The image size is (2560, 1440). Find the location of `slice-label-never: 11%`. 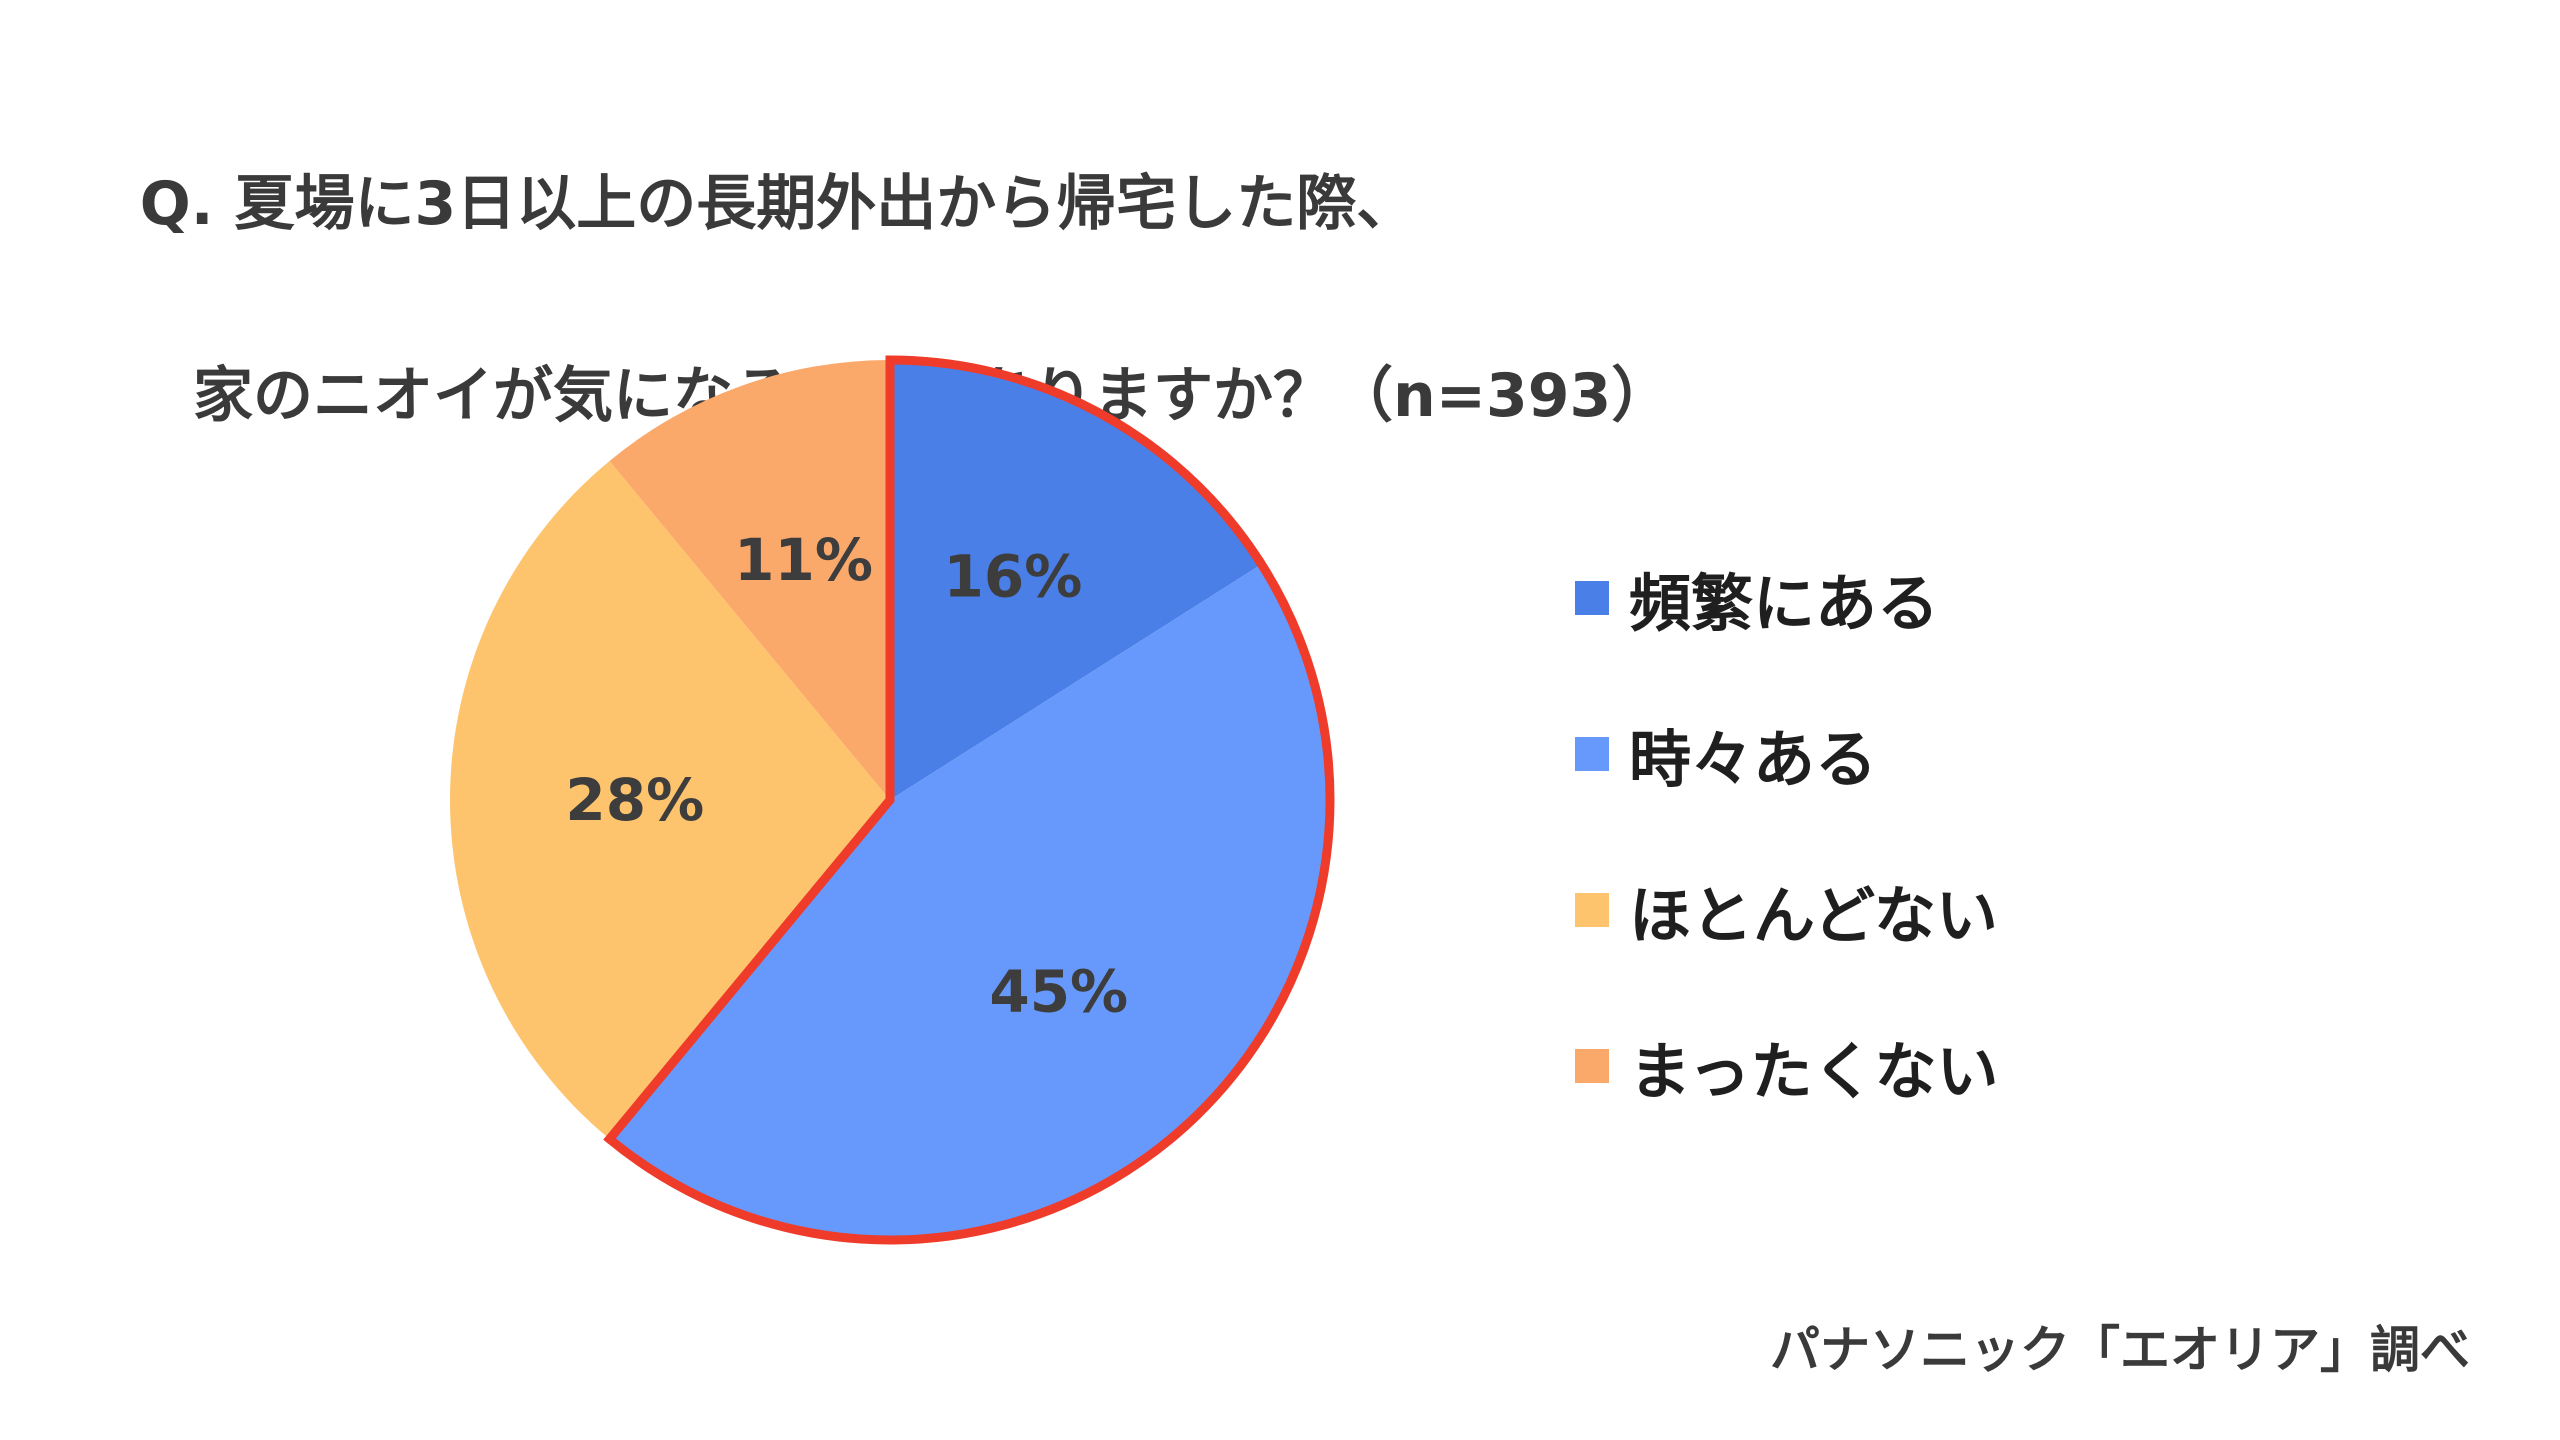

slice-label-never: 11% is located at coordinates (803, 560).